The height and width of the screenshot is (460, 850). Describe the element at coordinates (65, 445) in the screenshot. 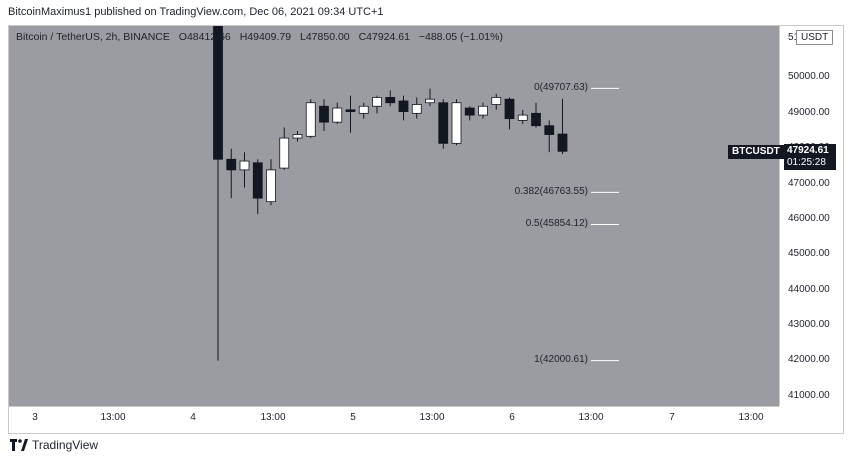

I see `footer-brand: TradingView` at that location.